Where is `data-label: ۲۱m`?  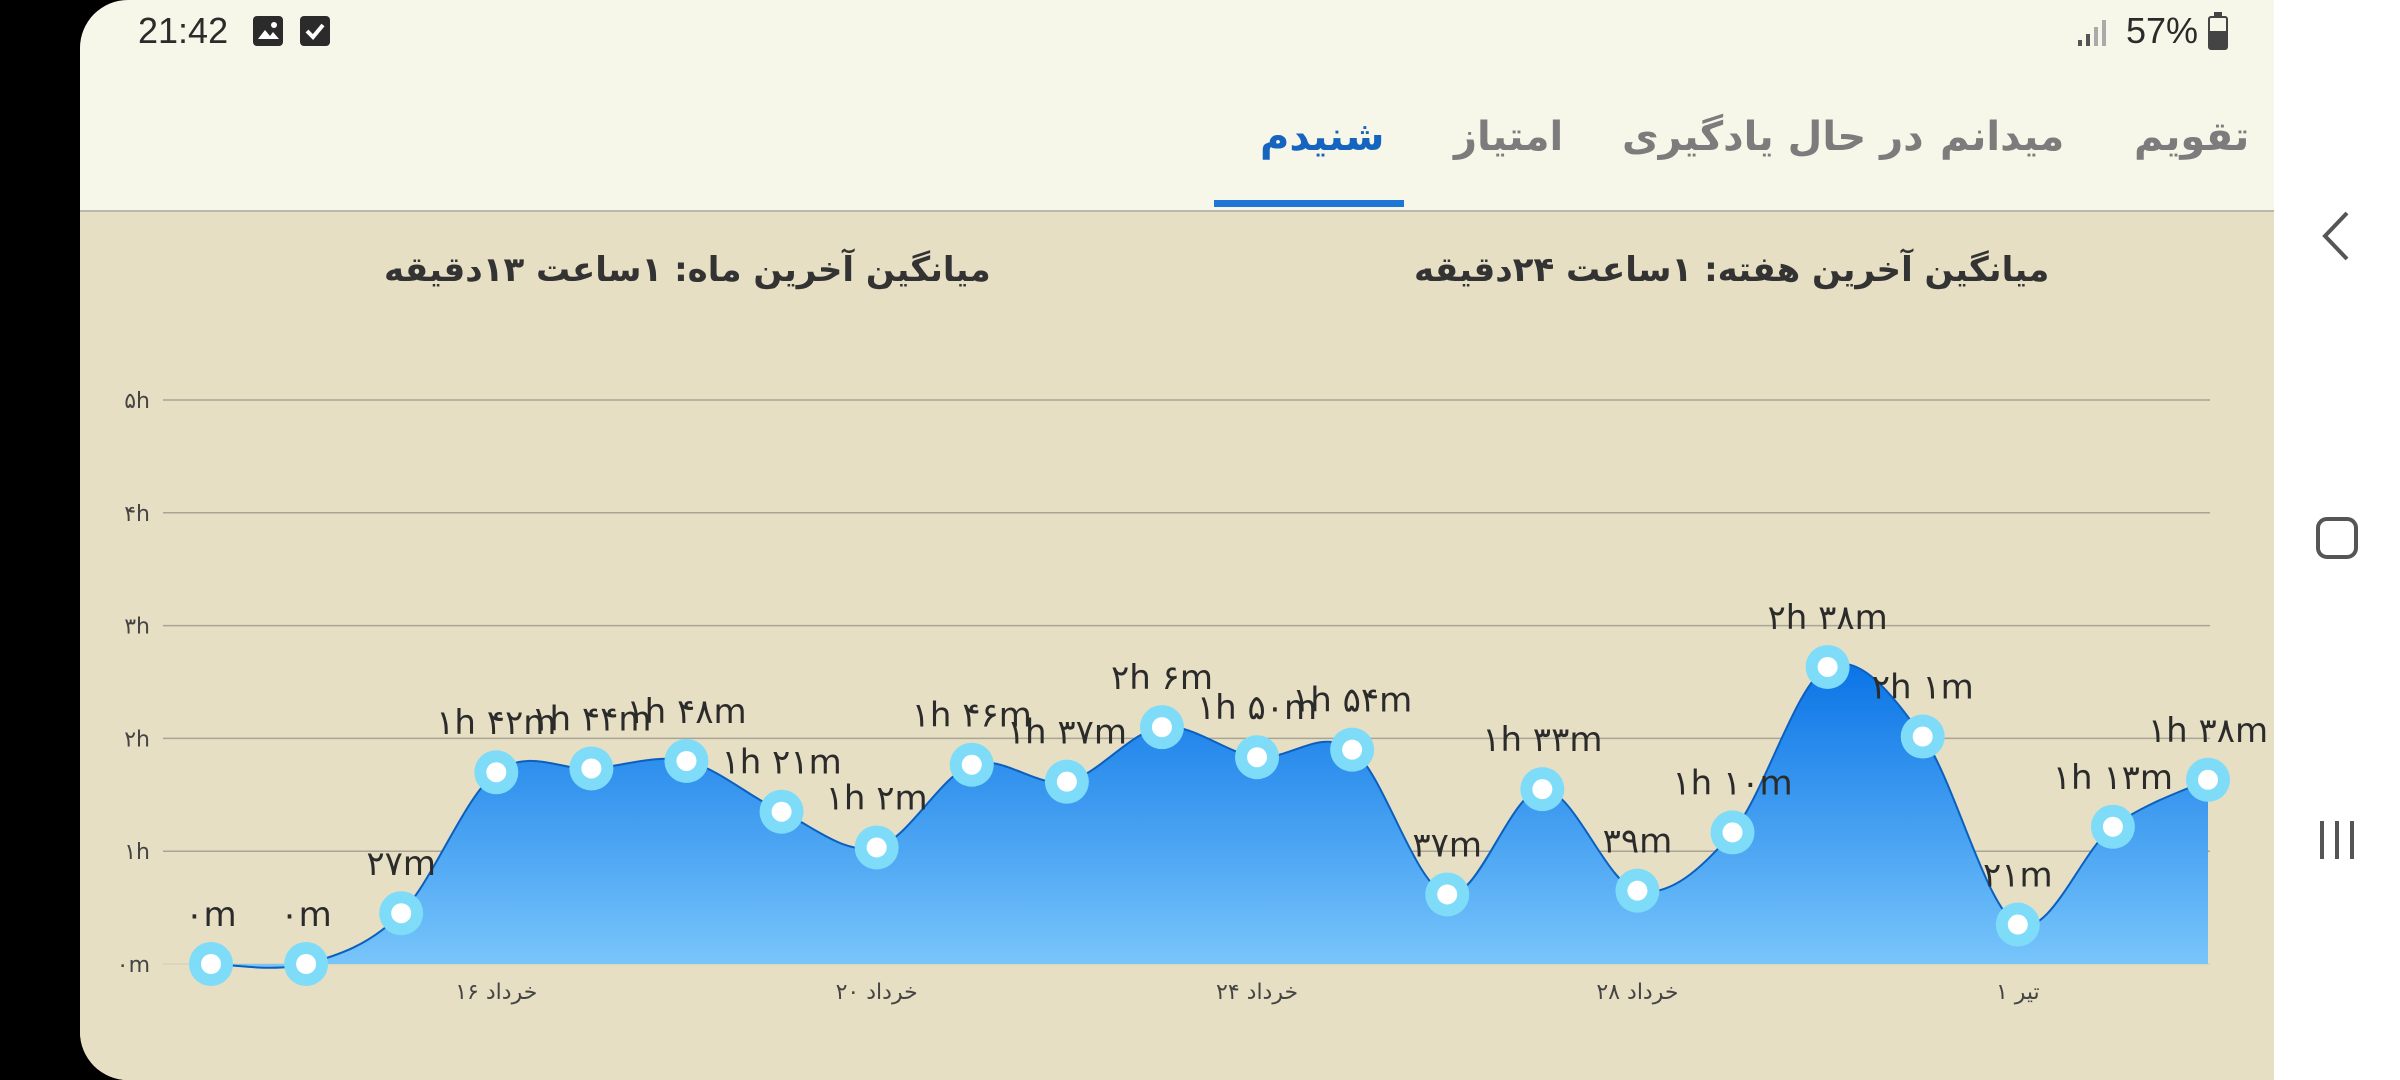 data-label: ۲۱m is located at coordinates (2018, 876).